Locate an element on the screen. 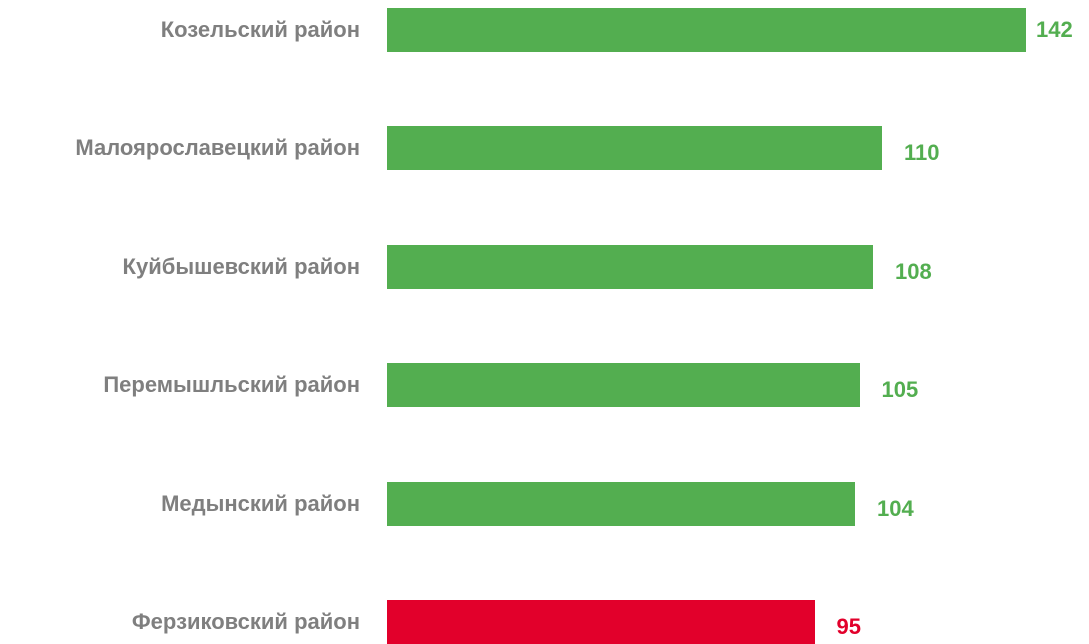 The height and width of the screenshot is (644, 1089). value-label: 95 is located at coordinates (848, 626).